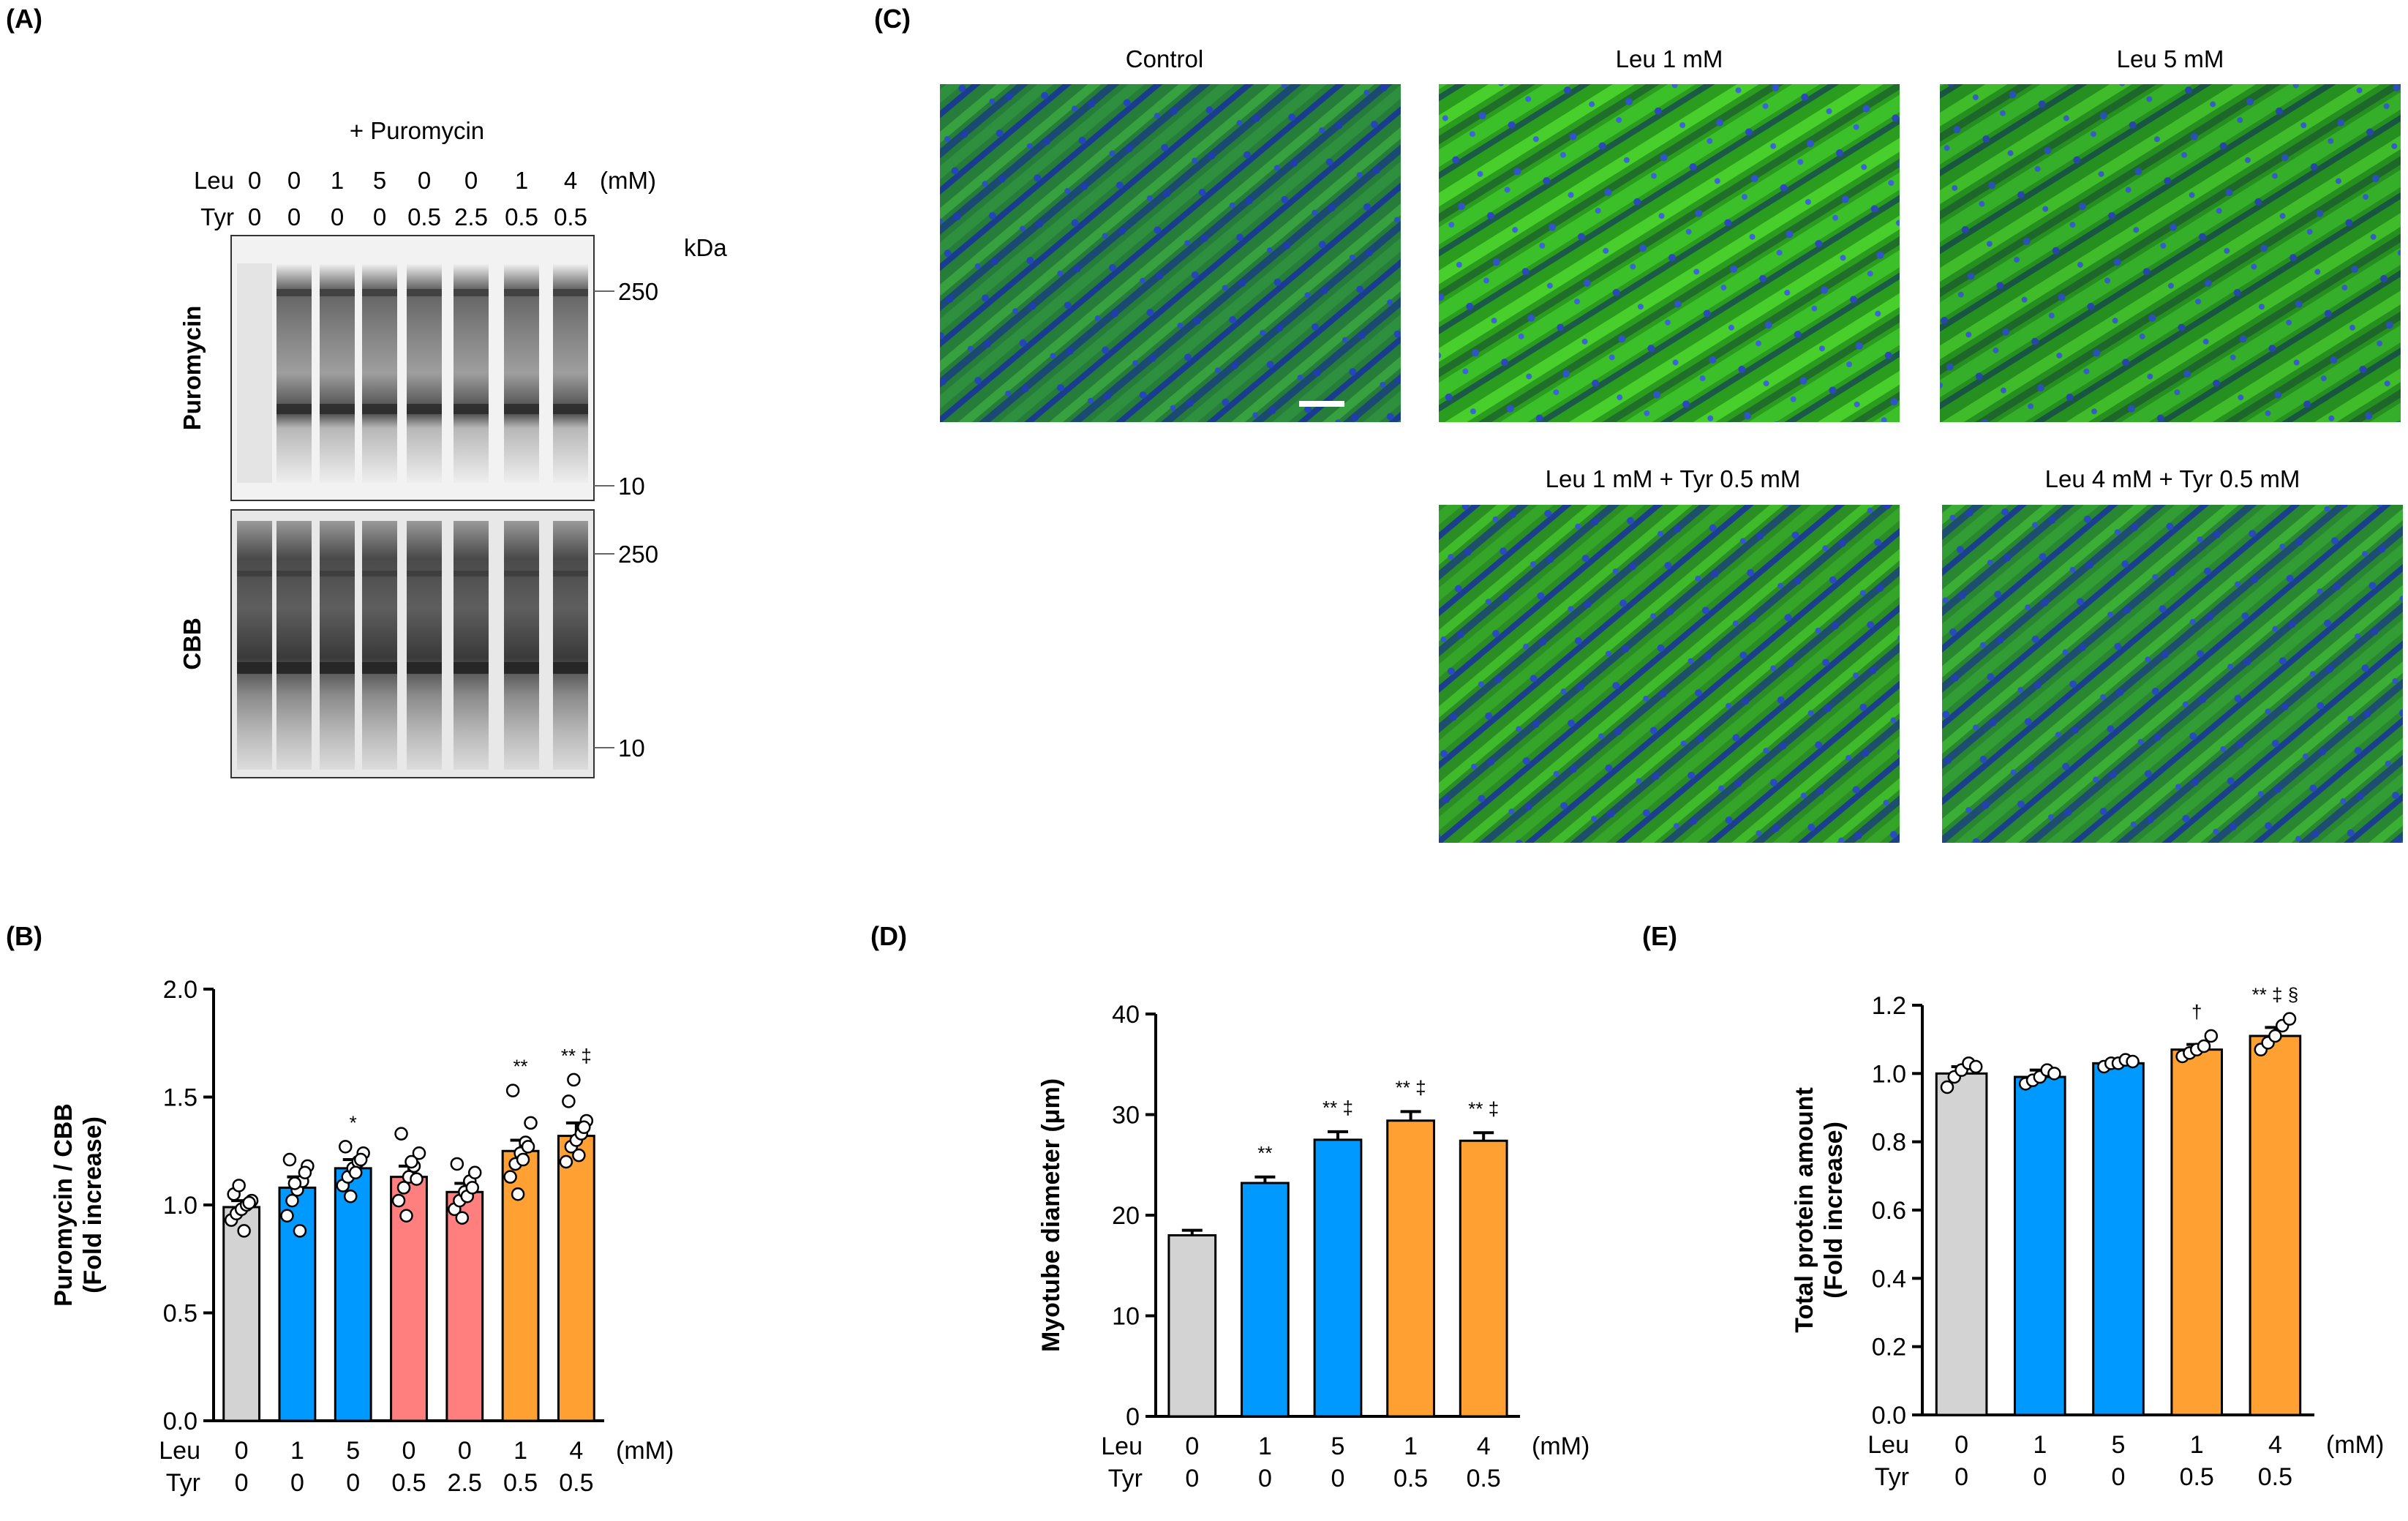 Image resolution: width=2408 pixels, height=1521 pixels. What do you see at coordinates (180, 1098) in the screenshot?
I see `y-tick-label: 1.5` at bounding box center [180, 1098].